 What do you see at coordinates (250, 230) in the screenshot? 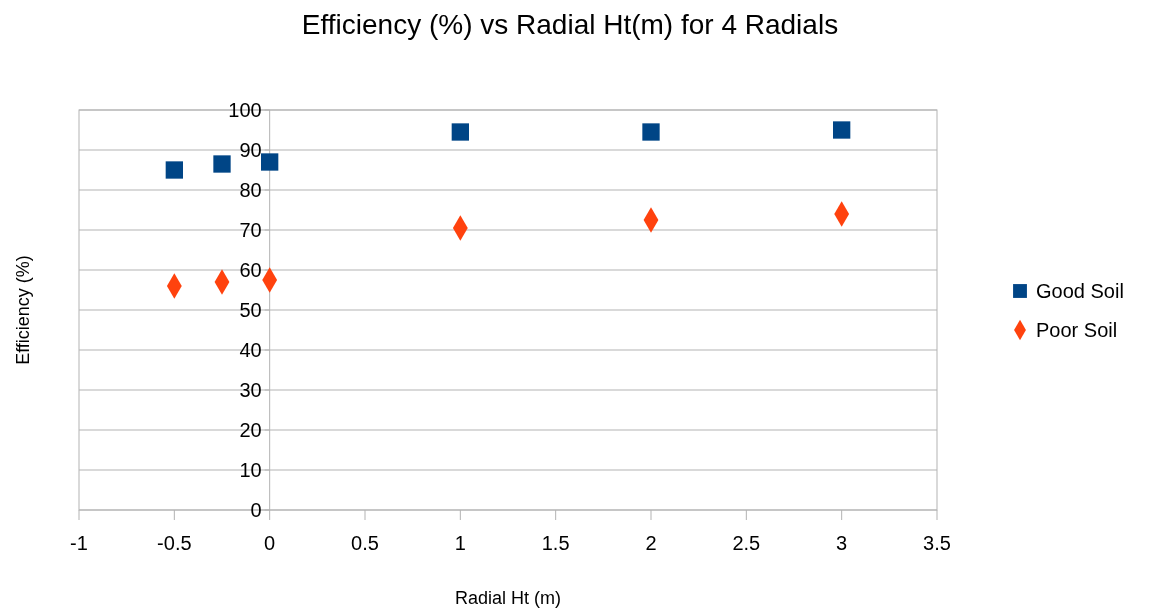
I see `y-tick-label: 70` at bounding box center [250, 230].